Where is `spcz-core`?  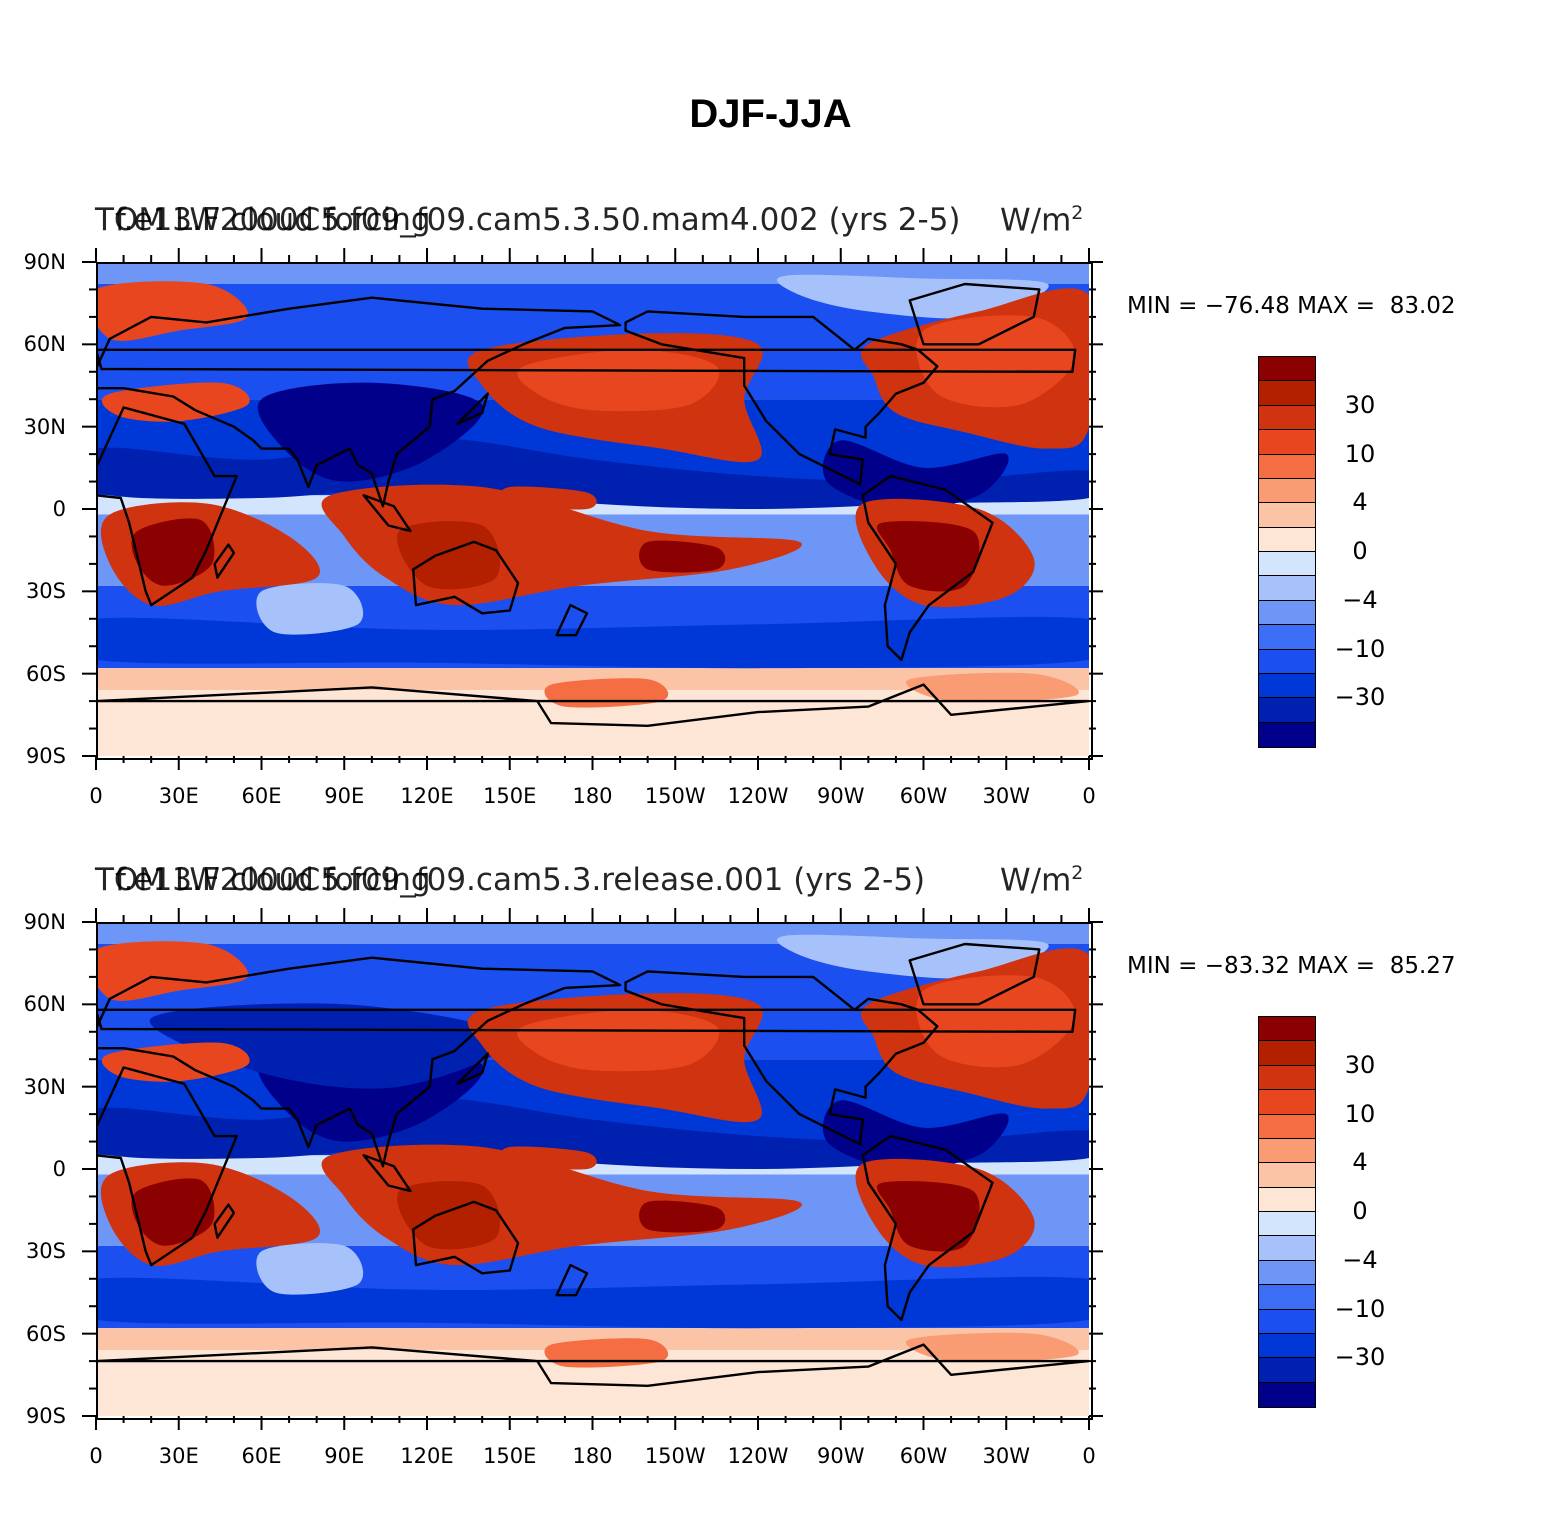
spcz-core is located at coordinates (682, 556).